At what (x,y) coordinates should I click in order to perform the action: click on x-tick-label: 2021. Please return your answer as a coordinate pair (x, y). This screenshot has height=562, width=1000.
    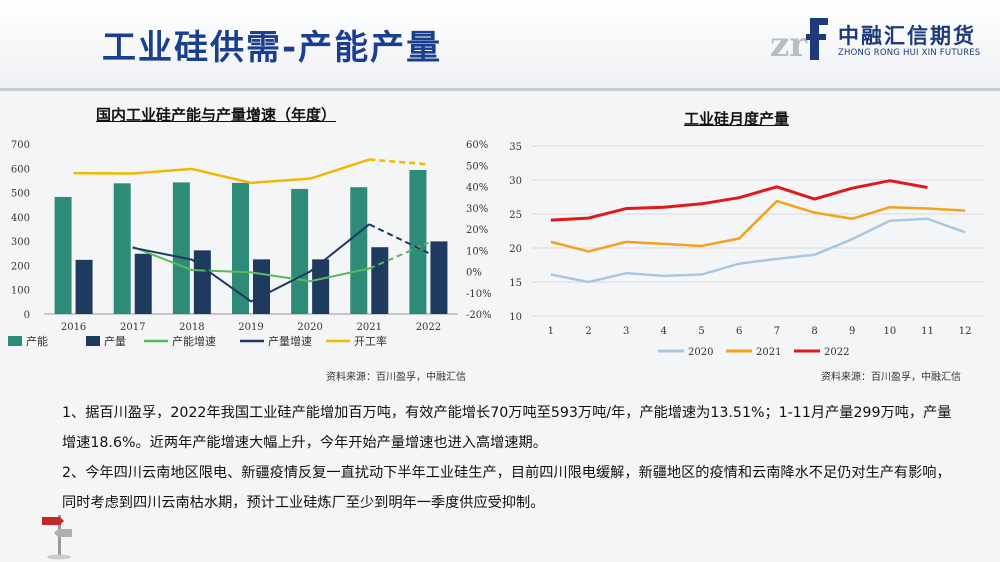
    Looking at the image, I should click on (369, 327).